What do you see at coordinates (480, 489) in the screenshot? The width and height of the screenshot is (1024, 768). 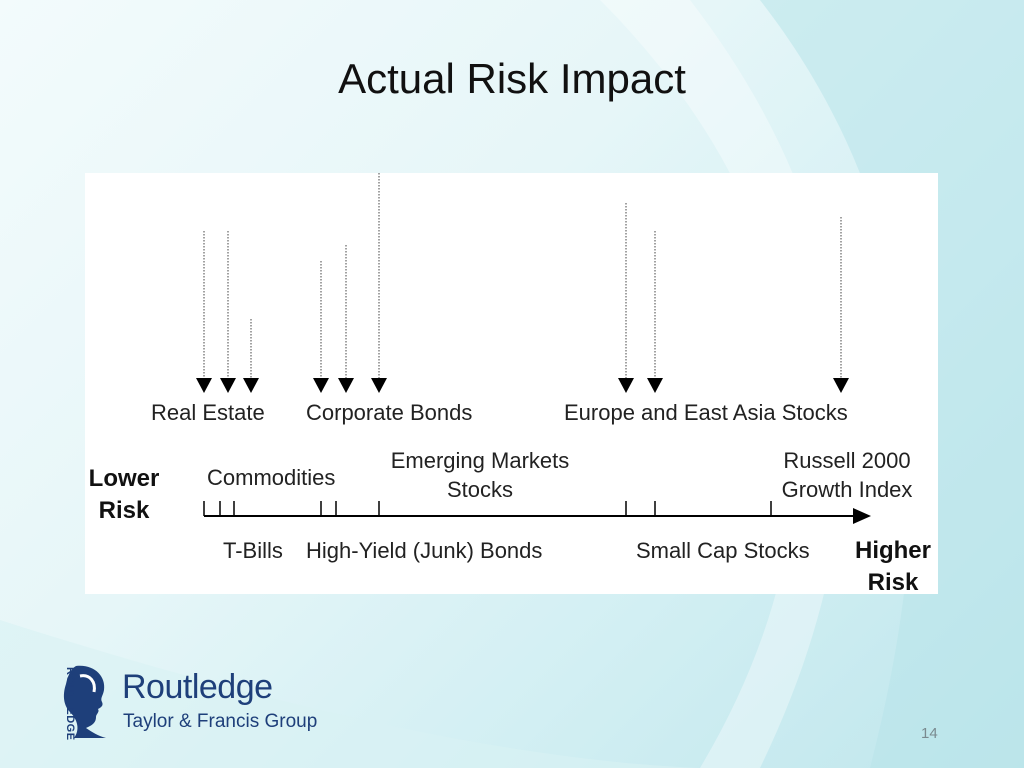 I see `label-emerging-markets-line2: Stocks` at bounding box center [480, 489].